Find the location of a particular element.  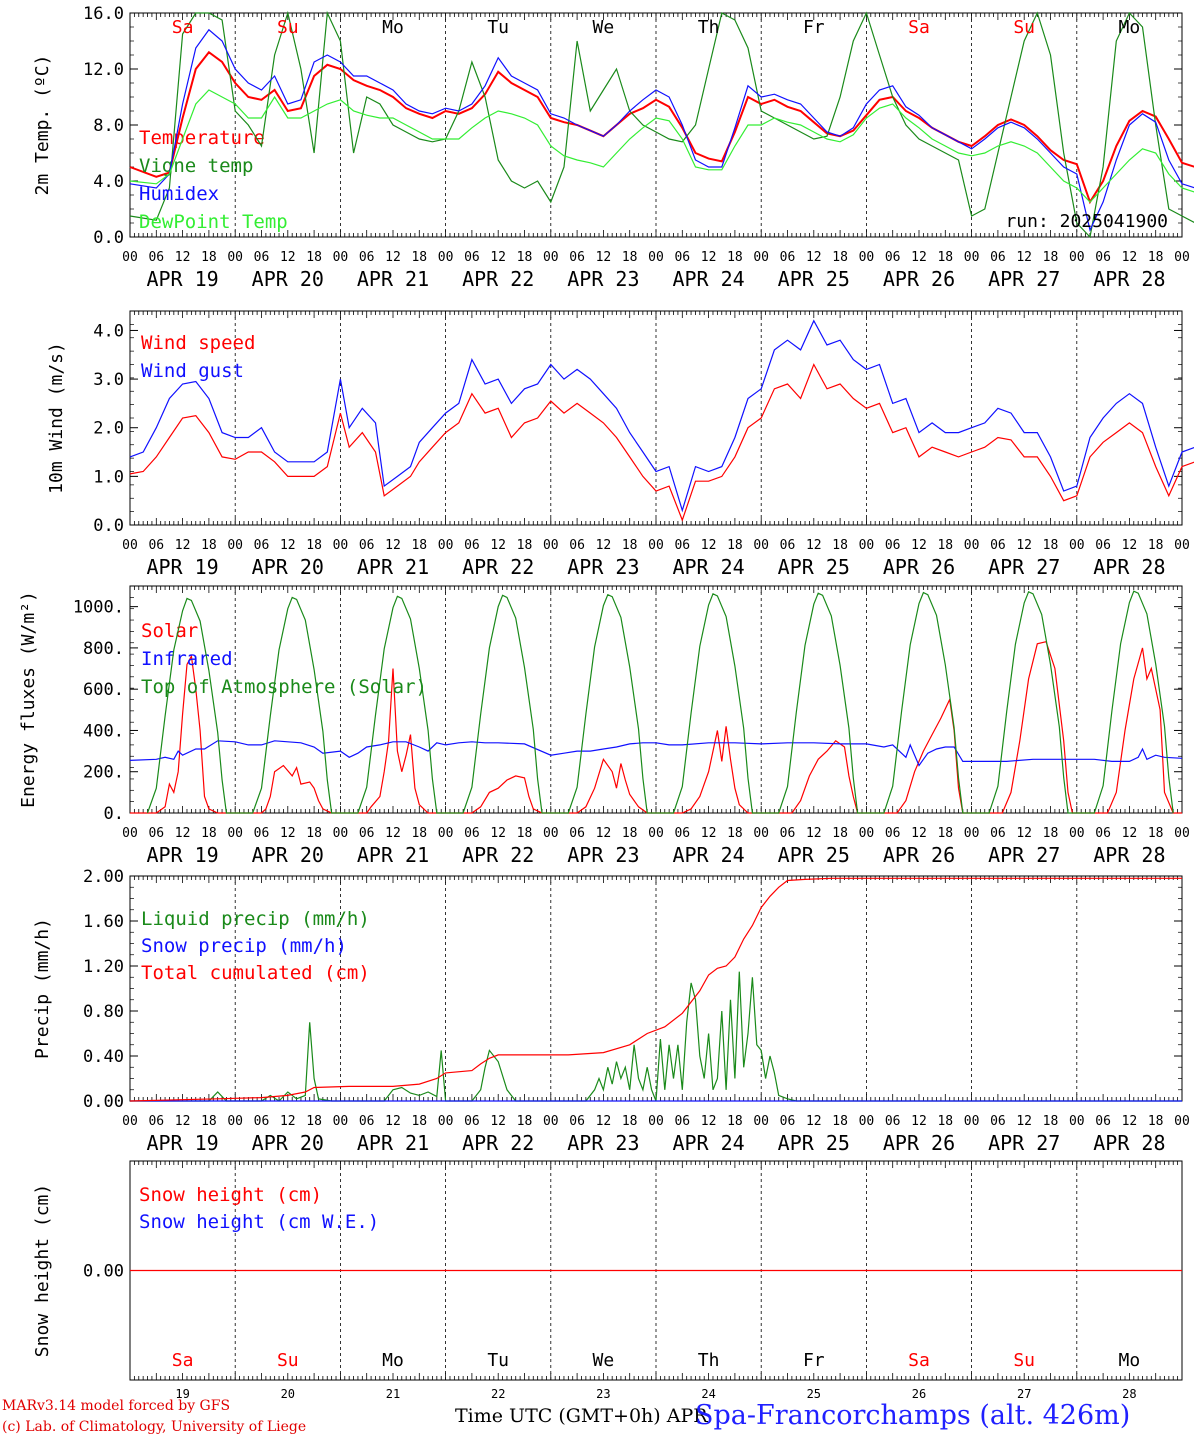

legend-entry: Wind gust is located at coordinates (192, 371).